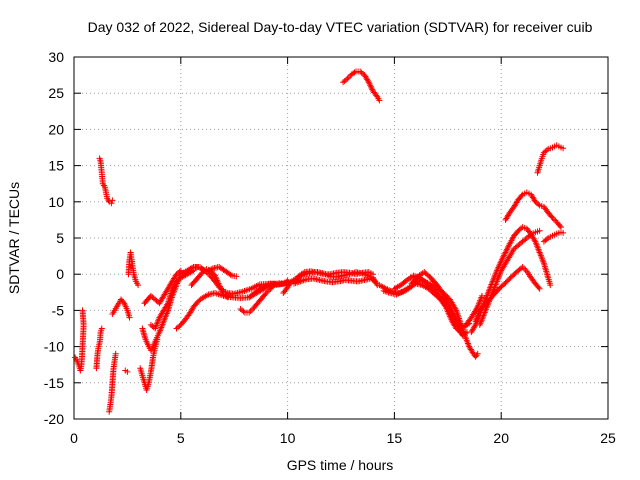 This screenshot has width=640, height=480. I want to click on series-early-j, so click(162, 287).